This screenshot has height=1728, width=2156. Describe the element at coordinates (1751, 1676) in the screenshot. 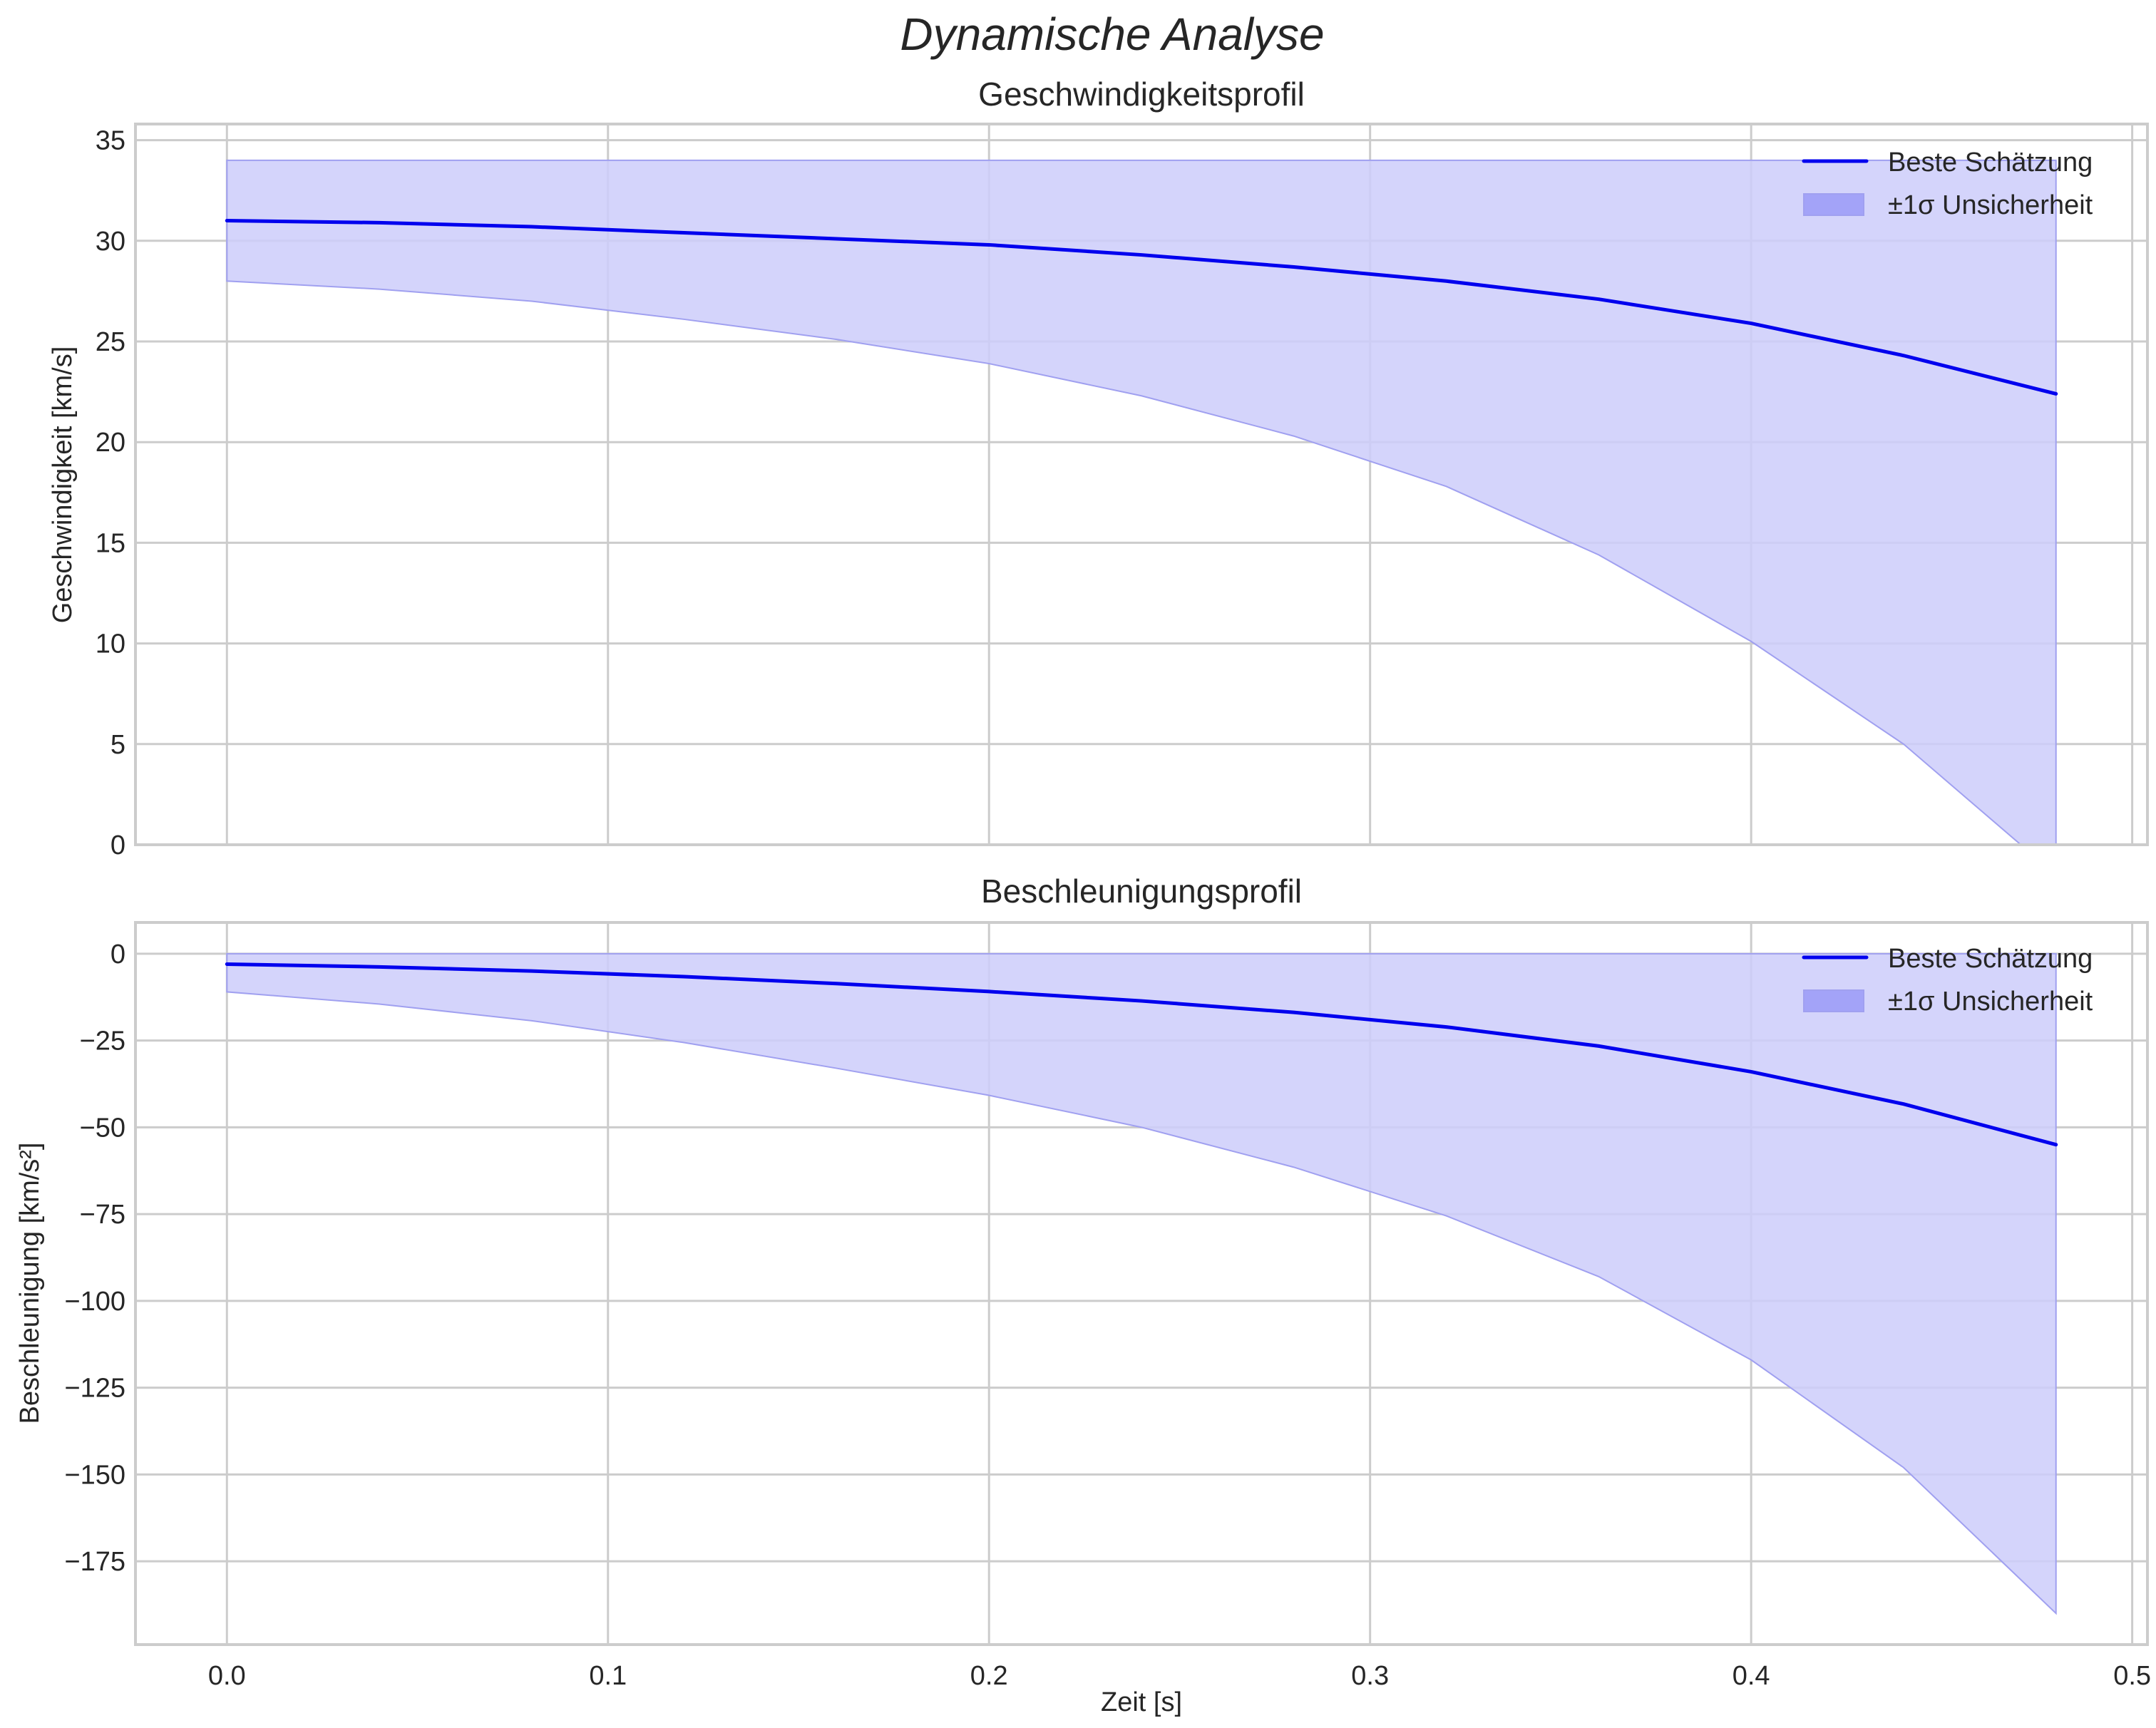

I see `x-tick-label: 0.4` at that location.